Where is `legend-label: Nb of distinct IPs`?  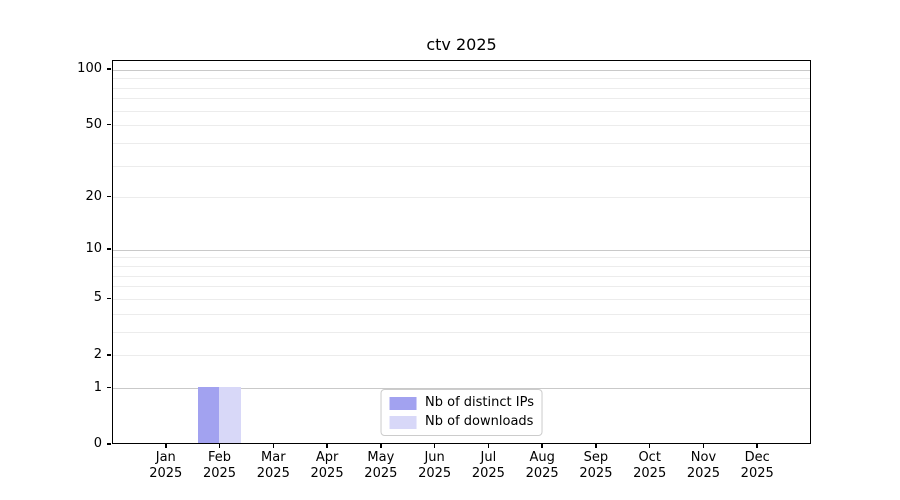 legend-label: Nb of distinct IPs is located at coordinates (479, 402).